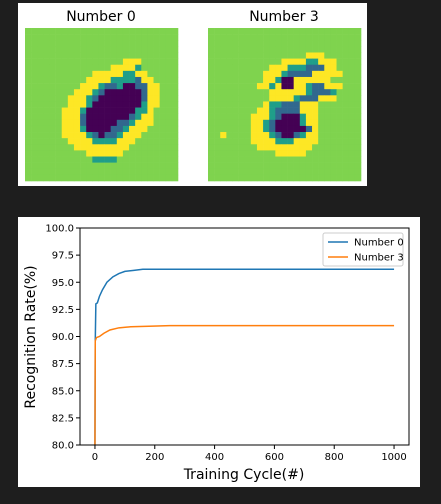 The height and width of the screenshot is (504, 441). I want to click on y-tick-label: 100.0, so click(59, 229).